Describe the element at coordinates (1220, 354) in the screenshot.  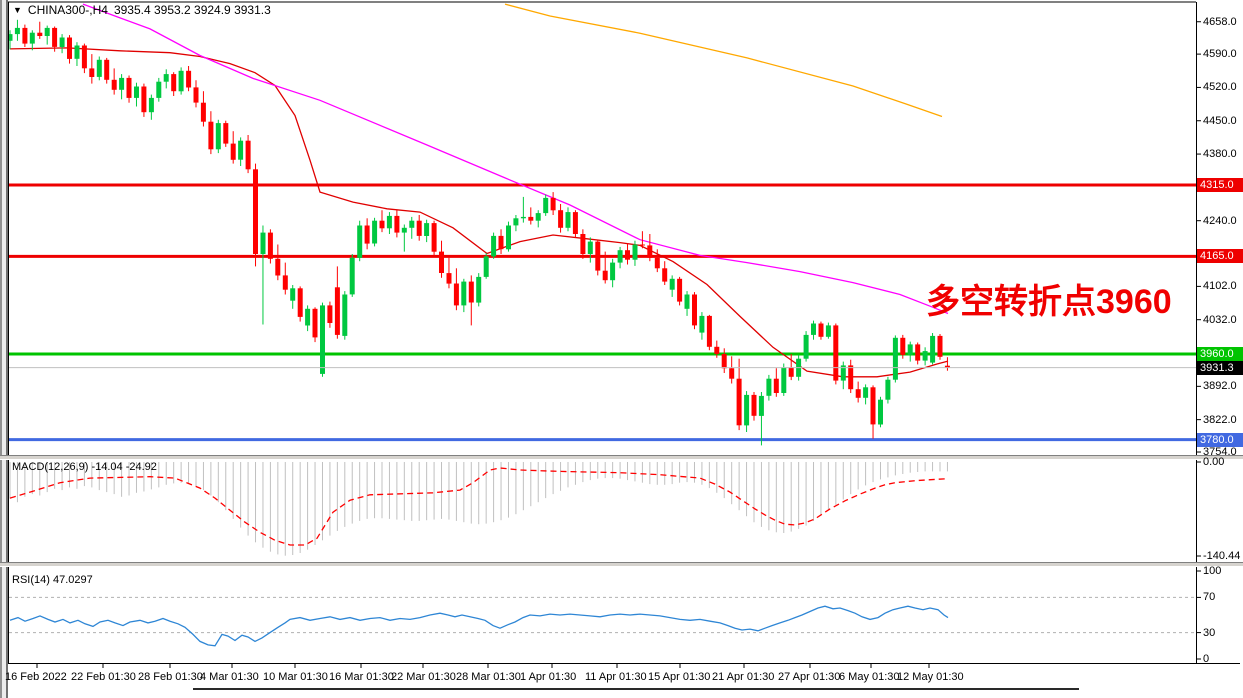
I see `level-price-badge: 3960.0` at that location.